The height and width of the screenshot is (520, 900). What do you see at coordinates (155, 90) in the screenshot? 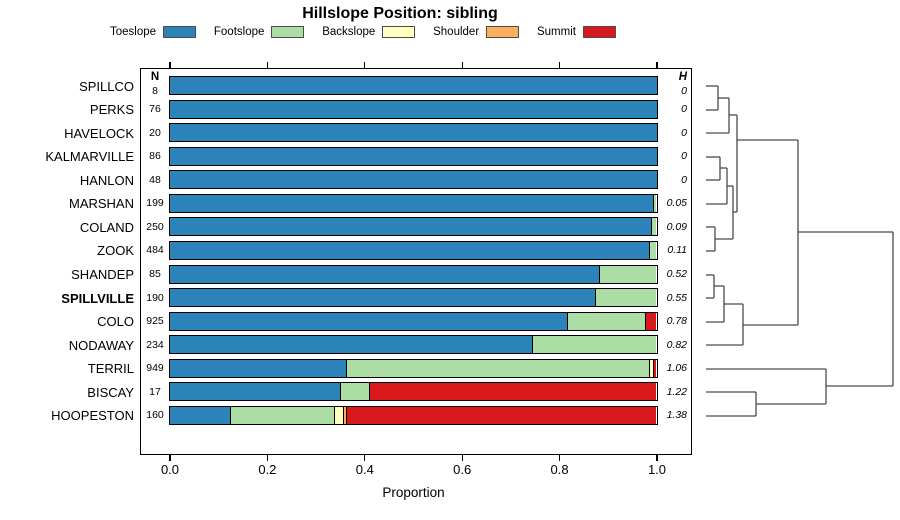
I see `n-value-spillco: 8` at bounding box center [155, 90].